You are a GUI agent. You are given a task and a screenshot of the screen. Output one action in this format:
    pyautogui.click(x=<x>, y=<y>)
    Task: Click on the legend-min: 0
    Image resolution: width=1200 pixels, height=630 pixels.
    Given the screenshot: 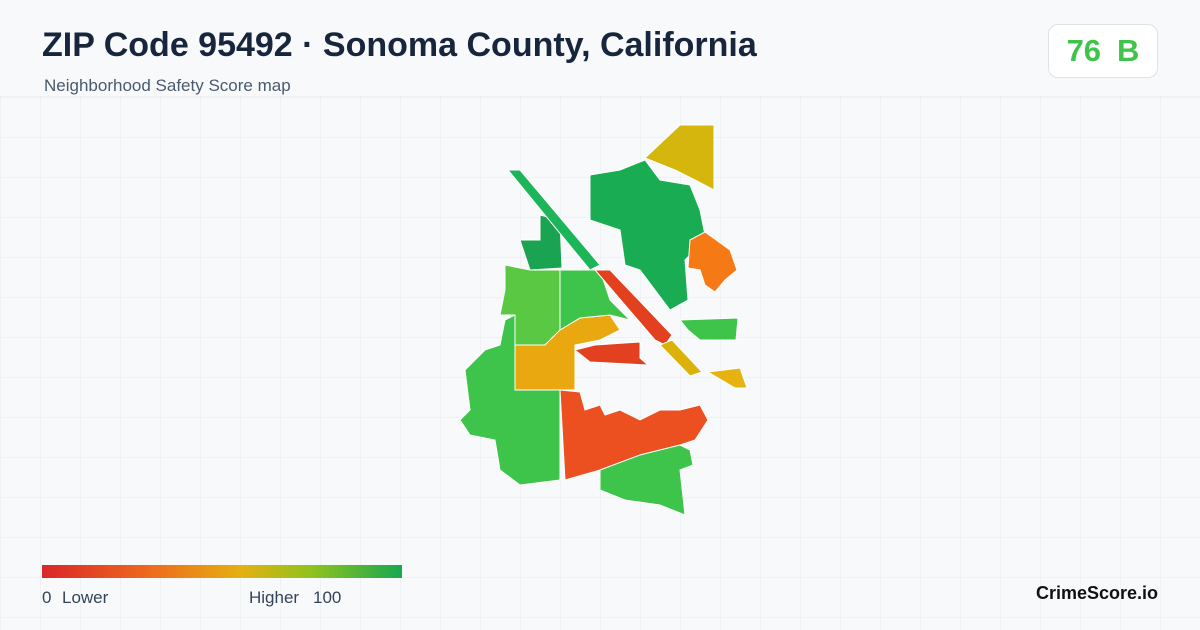 What is the action you would take?
    pyautogui.click(x=47, y=597)
    